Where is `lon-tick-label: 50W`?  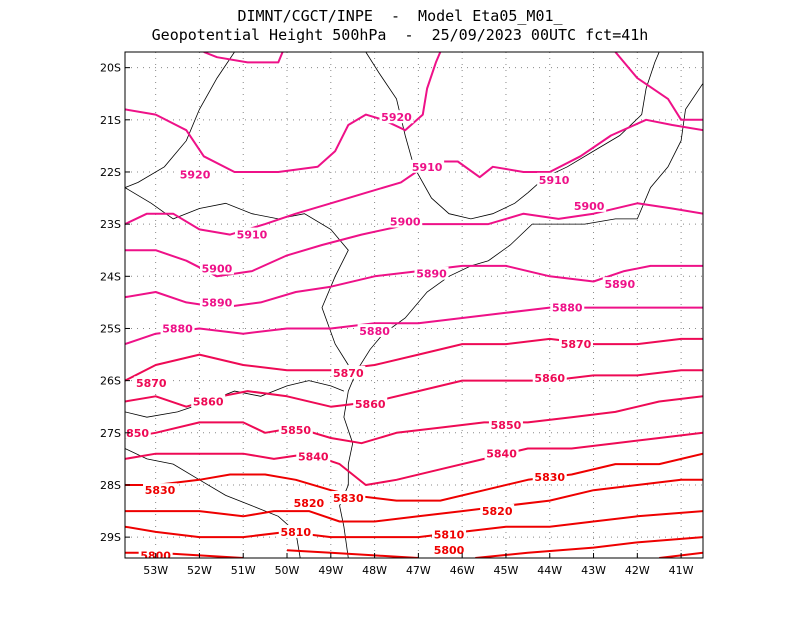 lon-tick-label: 50W is located at coordinates (287, 570).